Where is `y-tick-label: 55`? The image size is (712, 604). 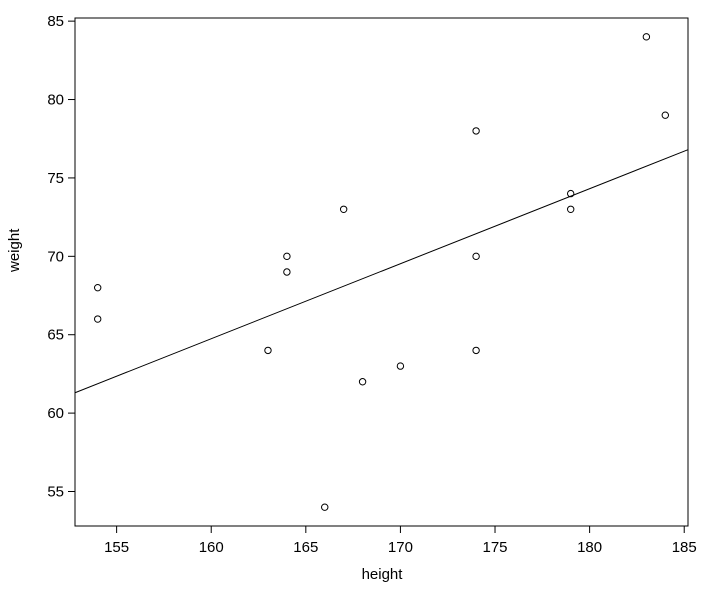 y-tick-label: 55 is located at coordinates (55, 492).